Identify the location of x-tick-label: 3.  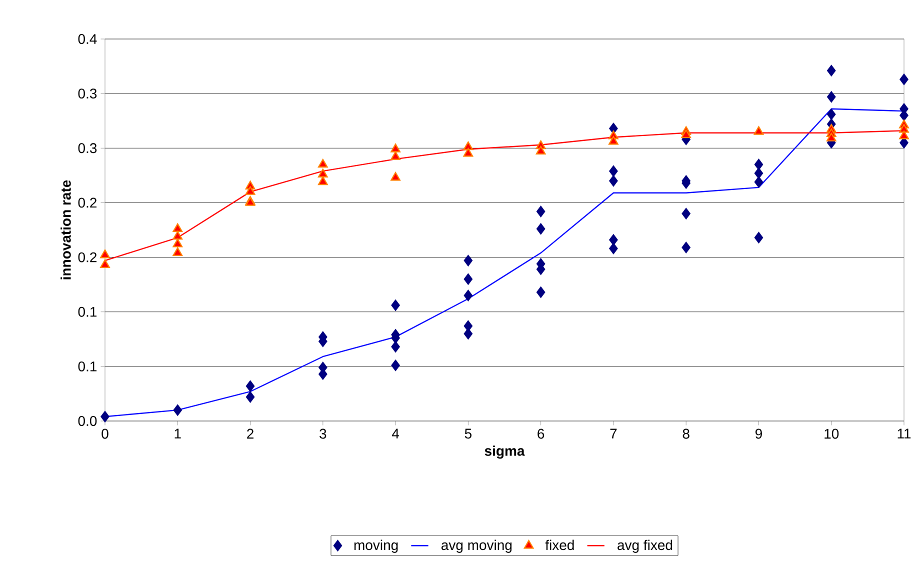
(323, 433).